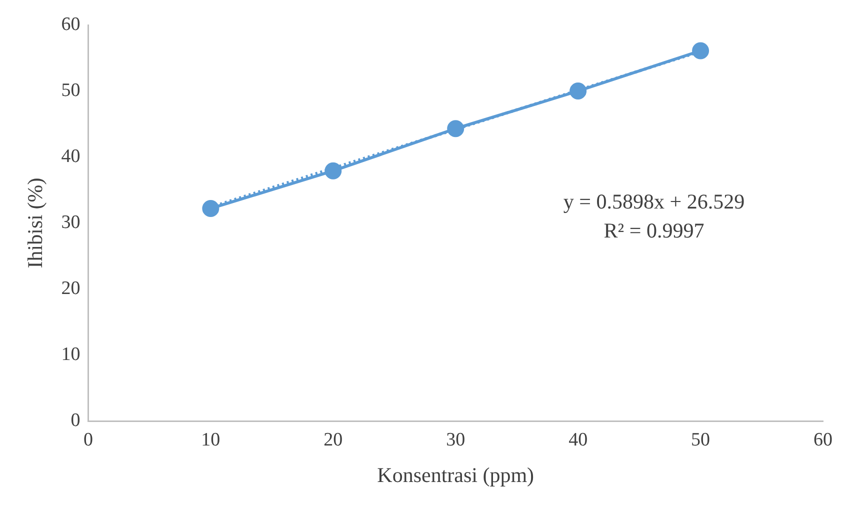  I want to click on y-tick-label: 30, so click(70, 222).